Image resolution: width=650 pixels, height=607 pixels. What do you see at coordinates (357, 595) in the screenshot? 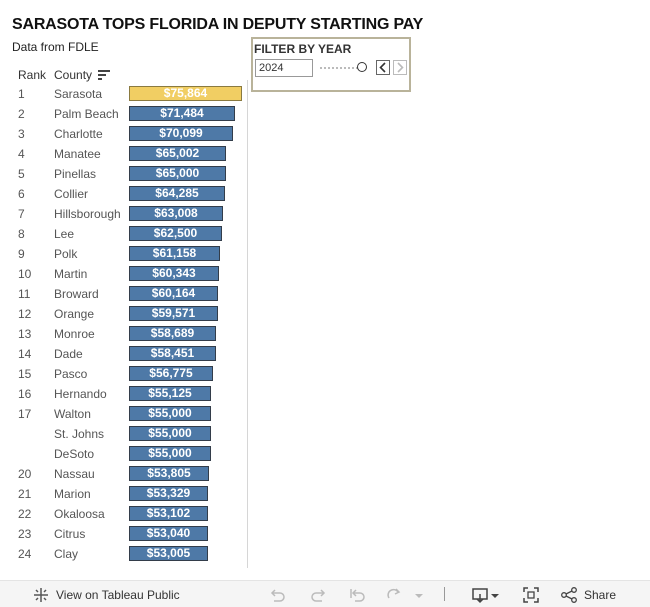
I see `revert-icon` at bounding box center [357, 595].